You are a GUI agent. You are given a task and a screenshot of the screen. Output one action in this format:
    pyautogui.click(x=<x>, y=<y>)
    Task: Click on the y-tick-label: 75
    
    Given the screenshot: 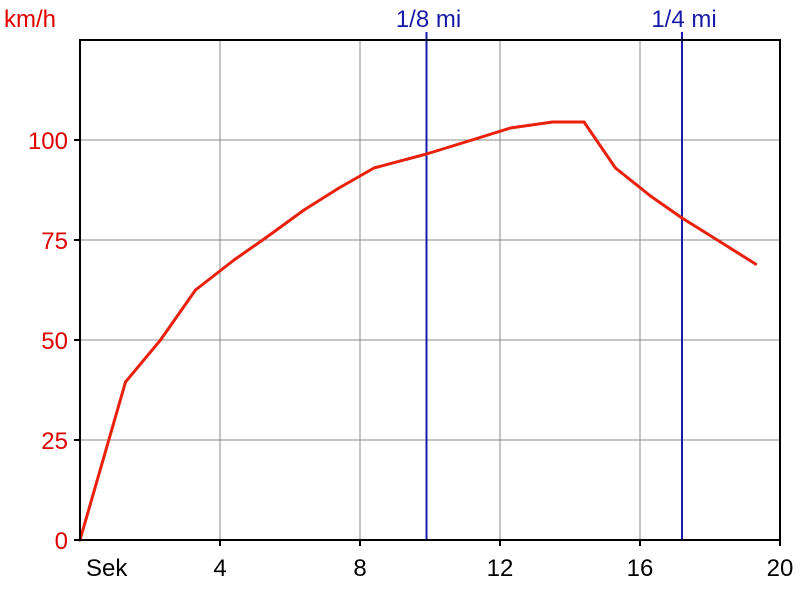 What is the action you would take?
    pyautogui.click(x=54, y=241)
    